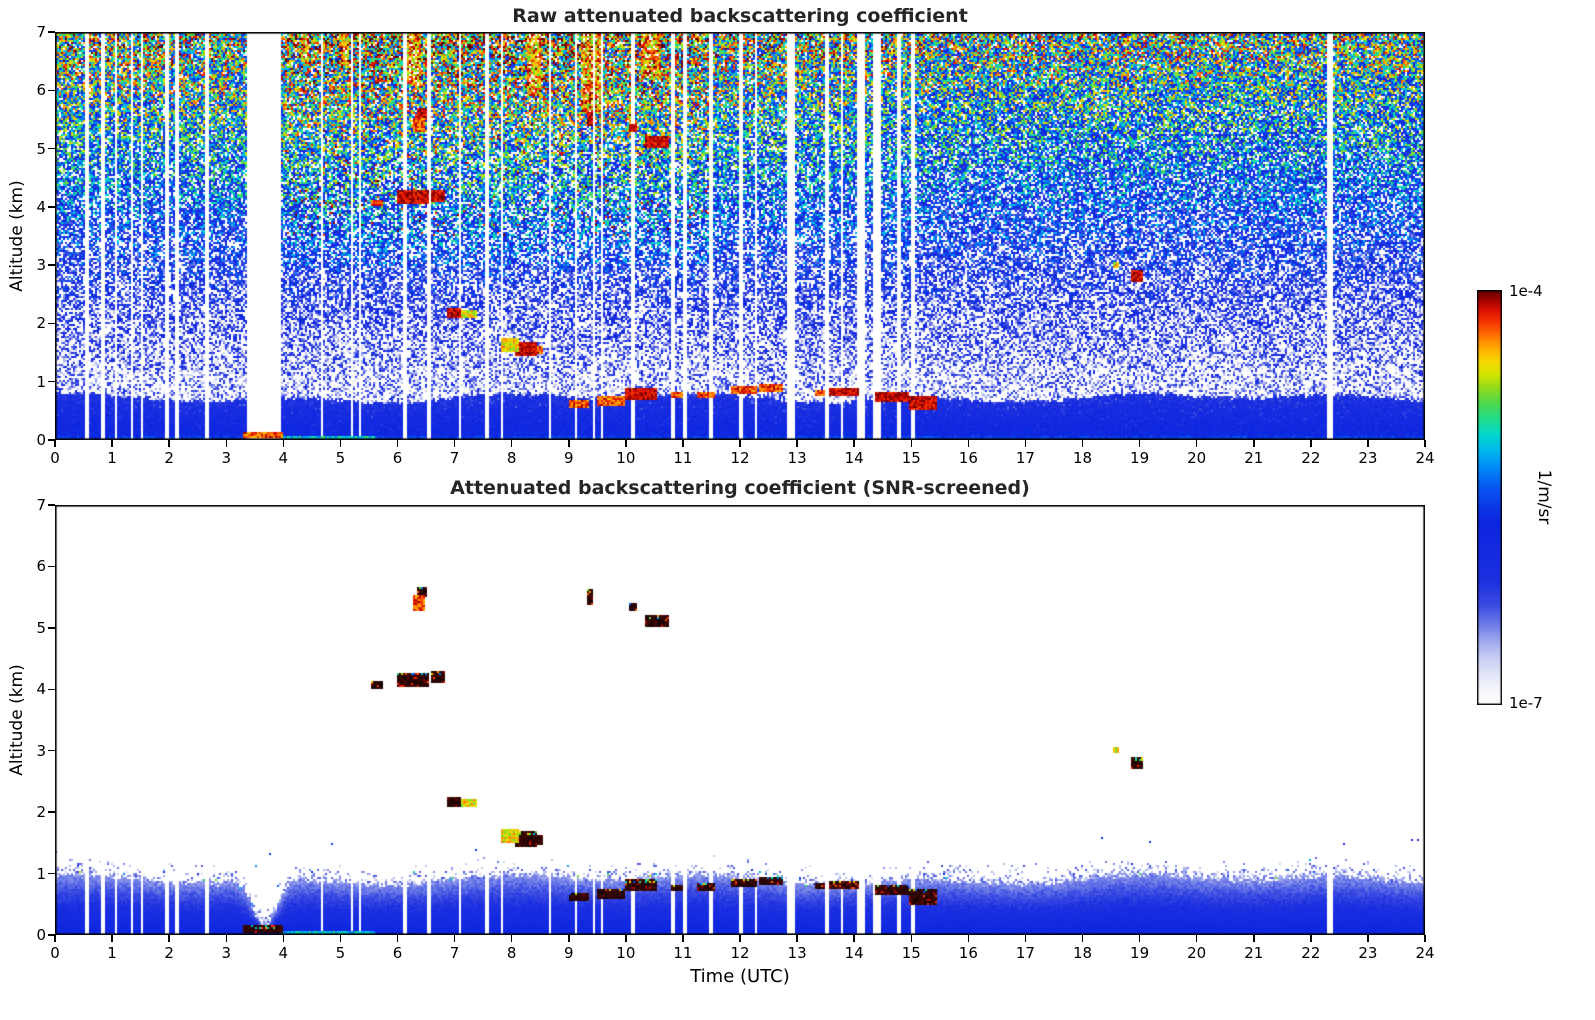 This screenshot has width=1595, height=1020. What do you see at coordinates (1489, 497) in the screenshot?
I see `colorbar-canvas` at bounding box center [1489, 497].